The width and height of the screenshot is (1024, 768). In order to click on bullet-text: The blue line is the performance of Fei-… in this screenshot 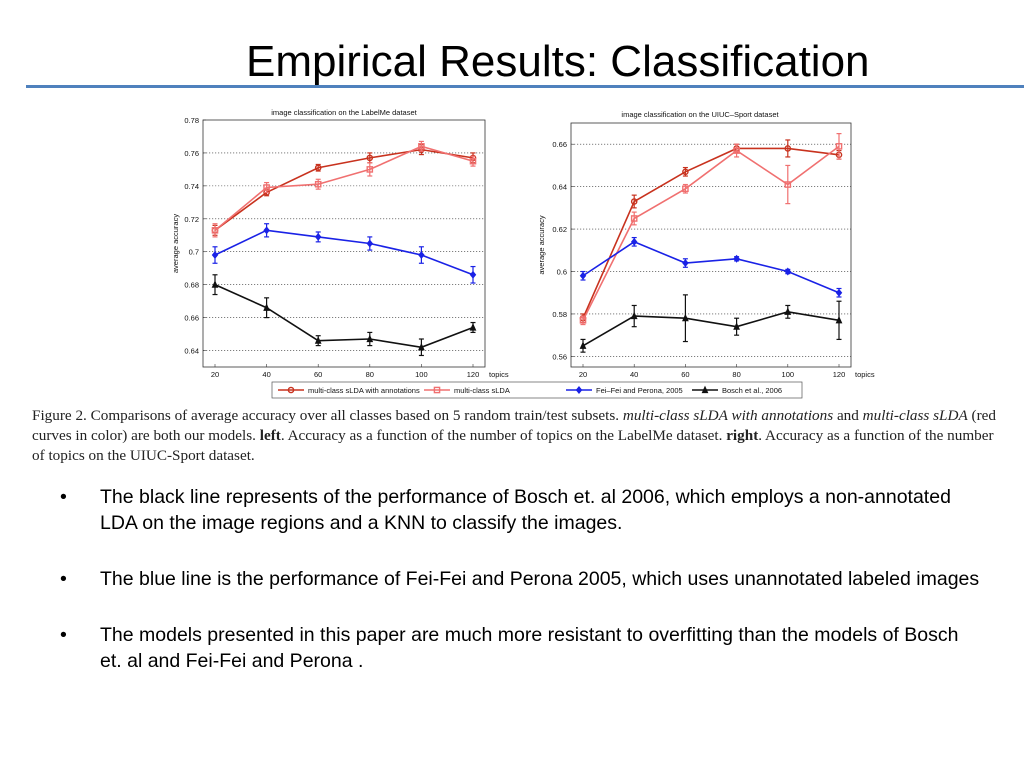, I will do `click(540, 579)`.